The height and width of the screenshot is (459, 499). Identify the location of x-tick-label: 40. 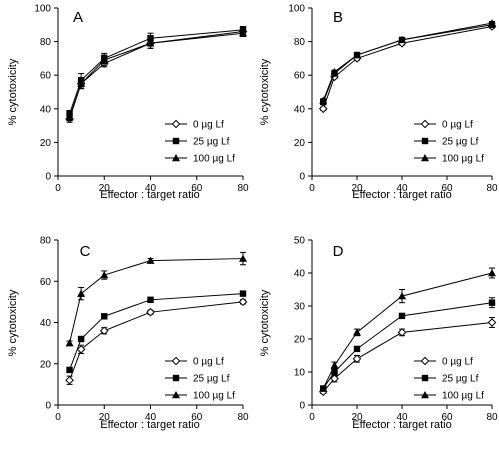
(151, 417).